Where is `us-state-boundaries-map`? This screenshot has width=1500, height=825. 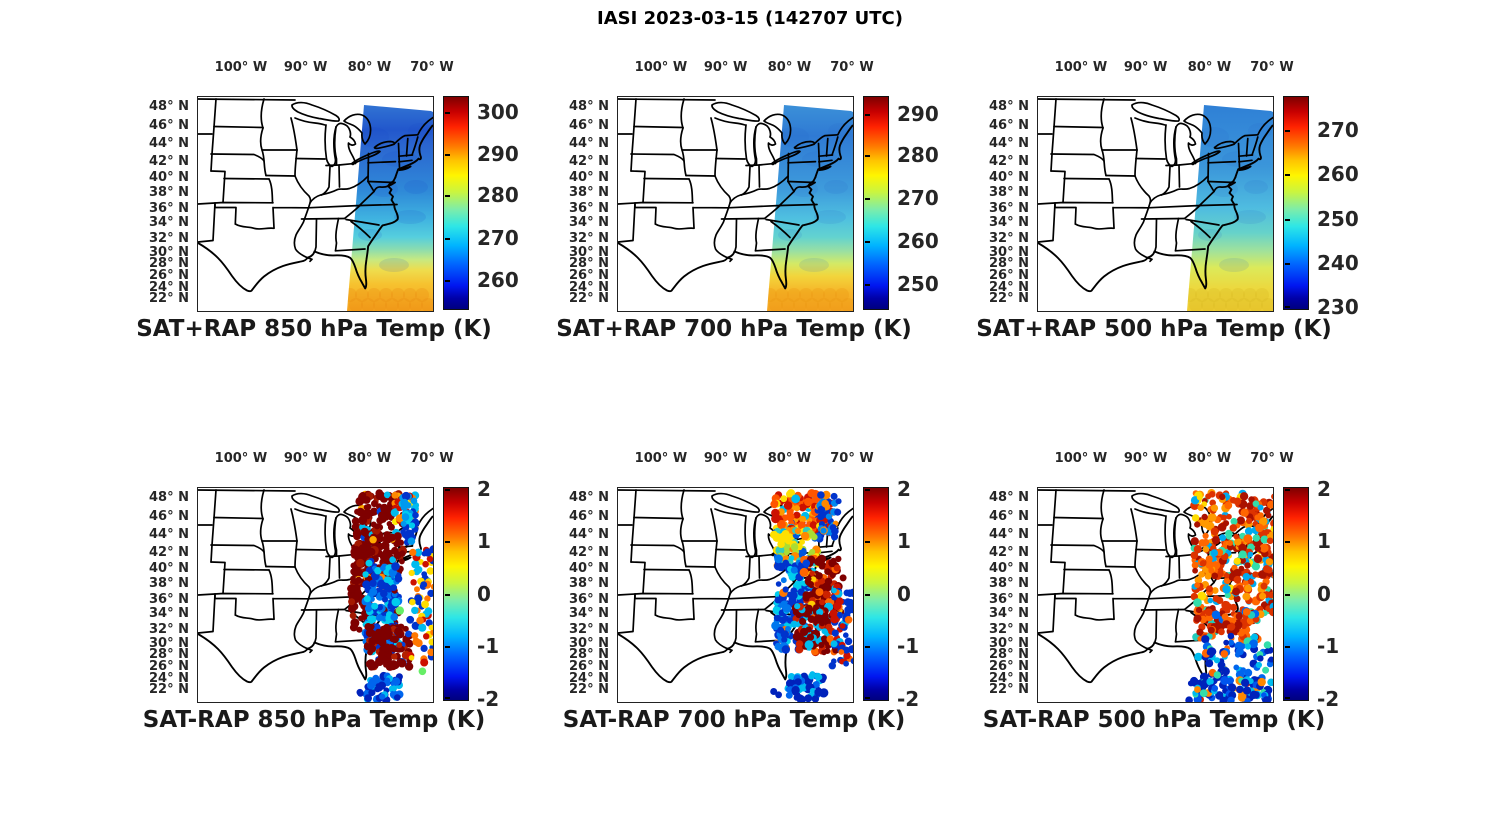
us-state-boundaries-map is located at coordinates (735, 195).